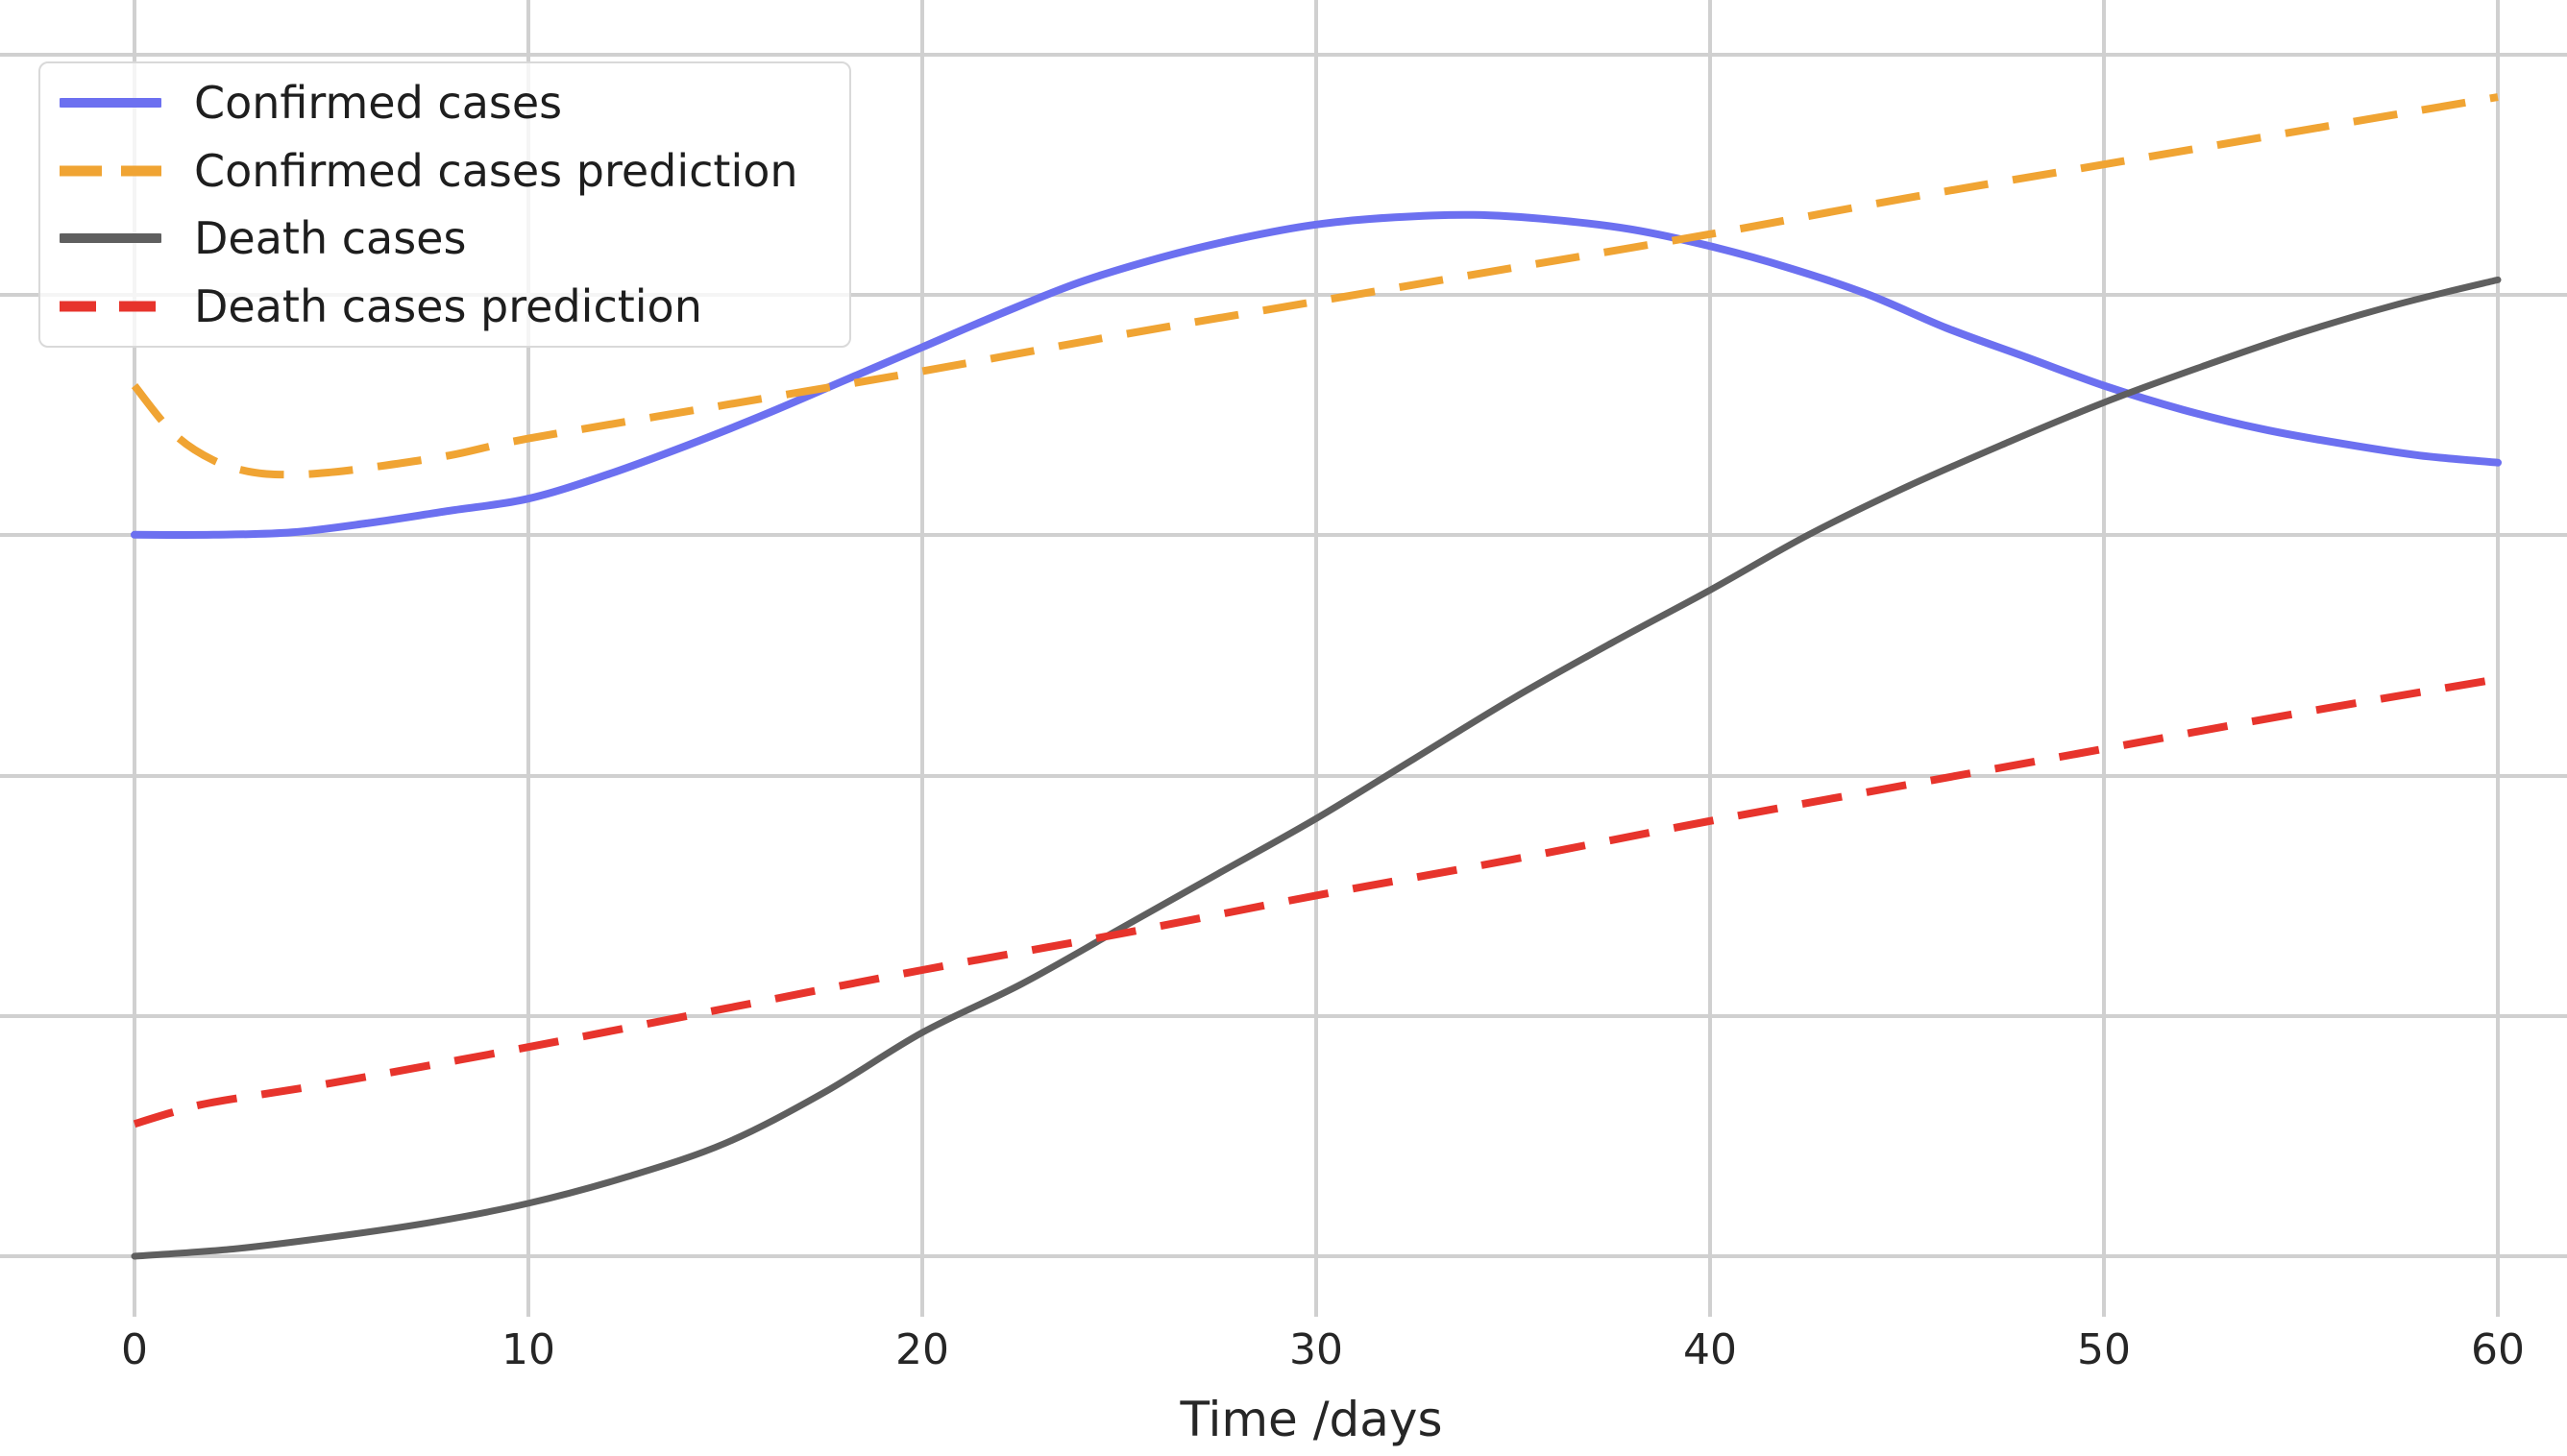  I want to click on x-tick-label-30: 30, so click(1316, 1350).